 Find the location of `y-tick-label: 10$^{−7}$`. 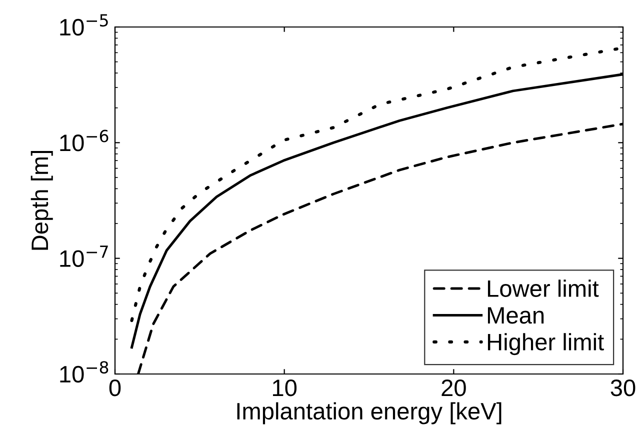

y-tick-label: 10$^{−7}$ is located at coordinates (84, 256).